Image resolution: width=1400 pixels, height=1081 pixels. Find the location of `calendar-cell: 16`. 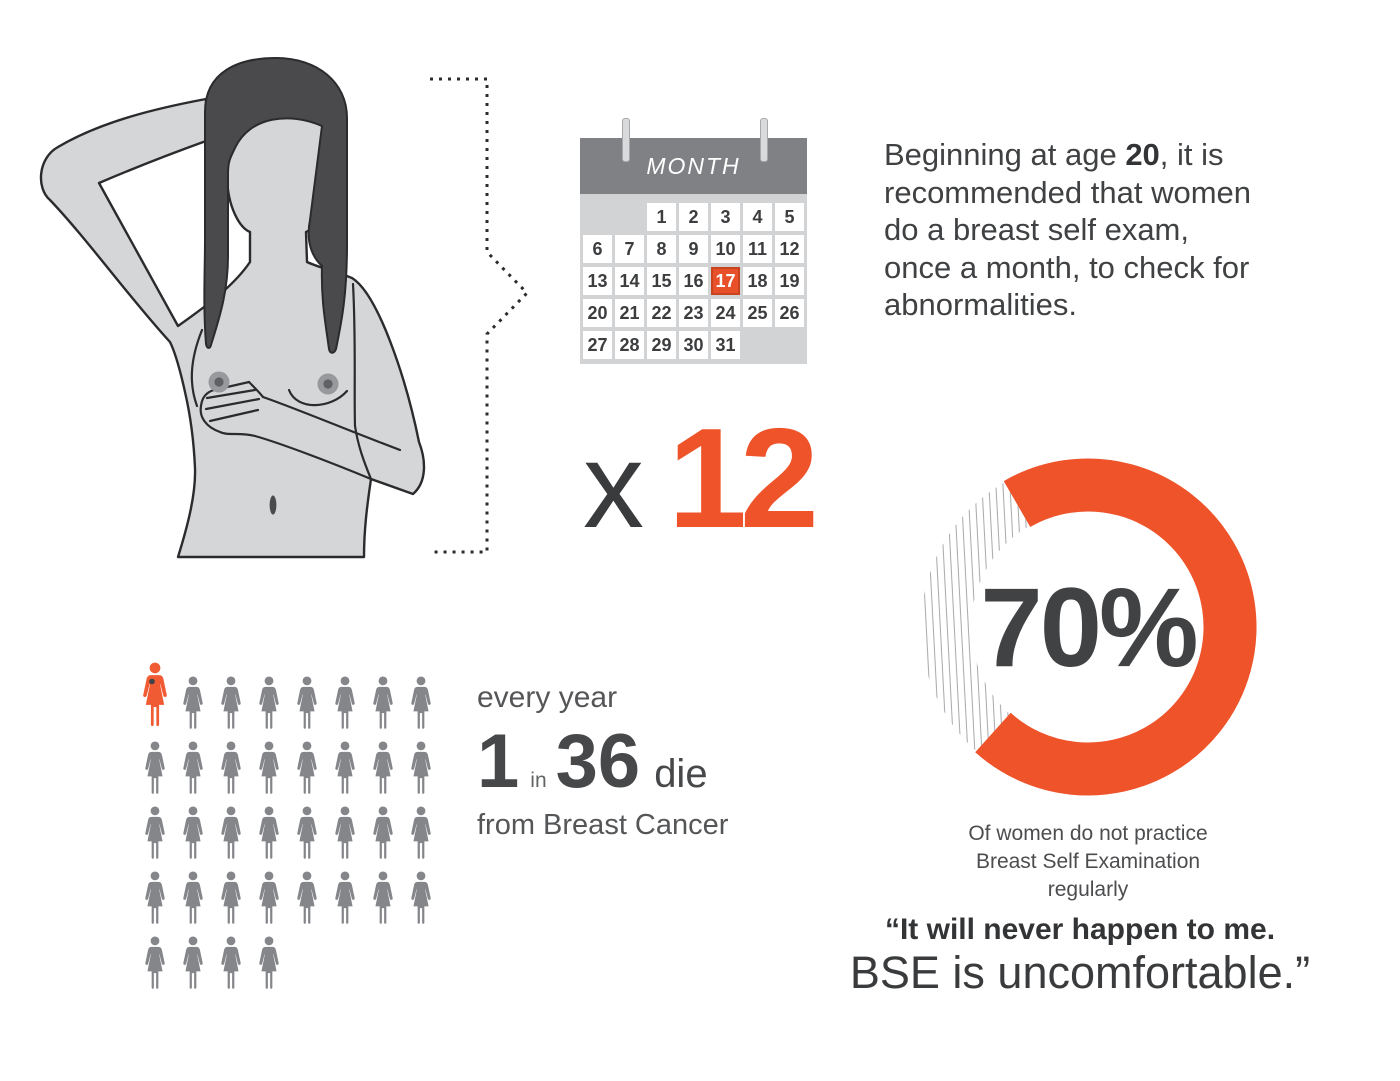

calendar-cell: 16 is located at coordinates (693, 281).